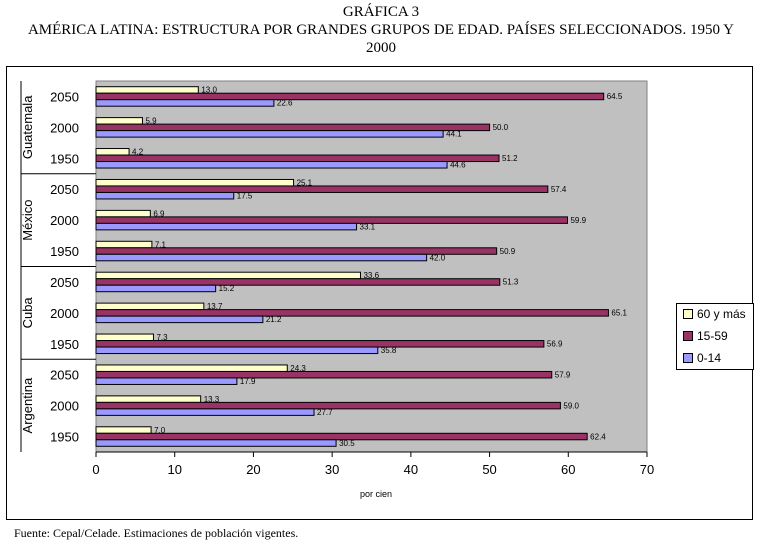 This screenshot has height=545, width=762. I want to click on data-label: 15.2, so click(227, 288).